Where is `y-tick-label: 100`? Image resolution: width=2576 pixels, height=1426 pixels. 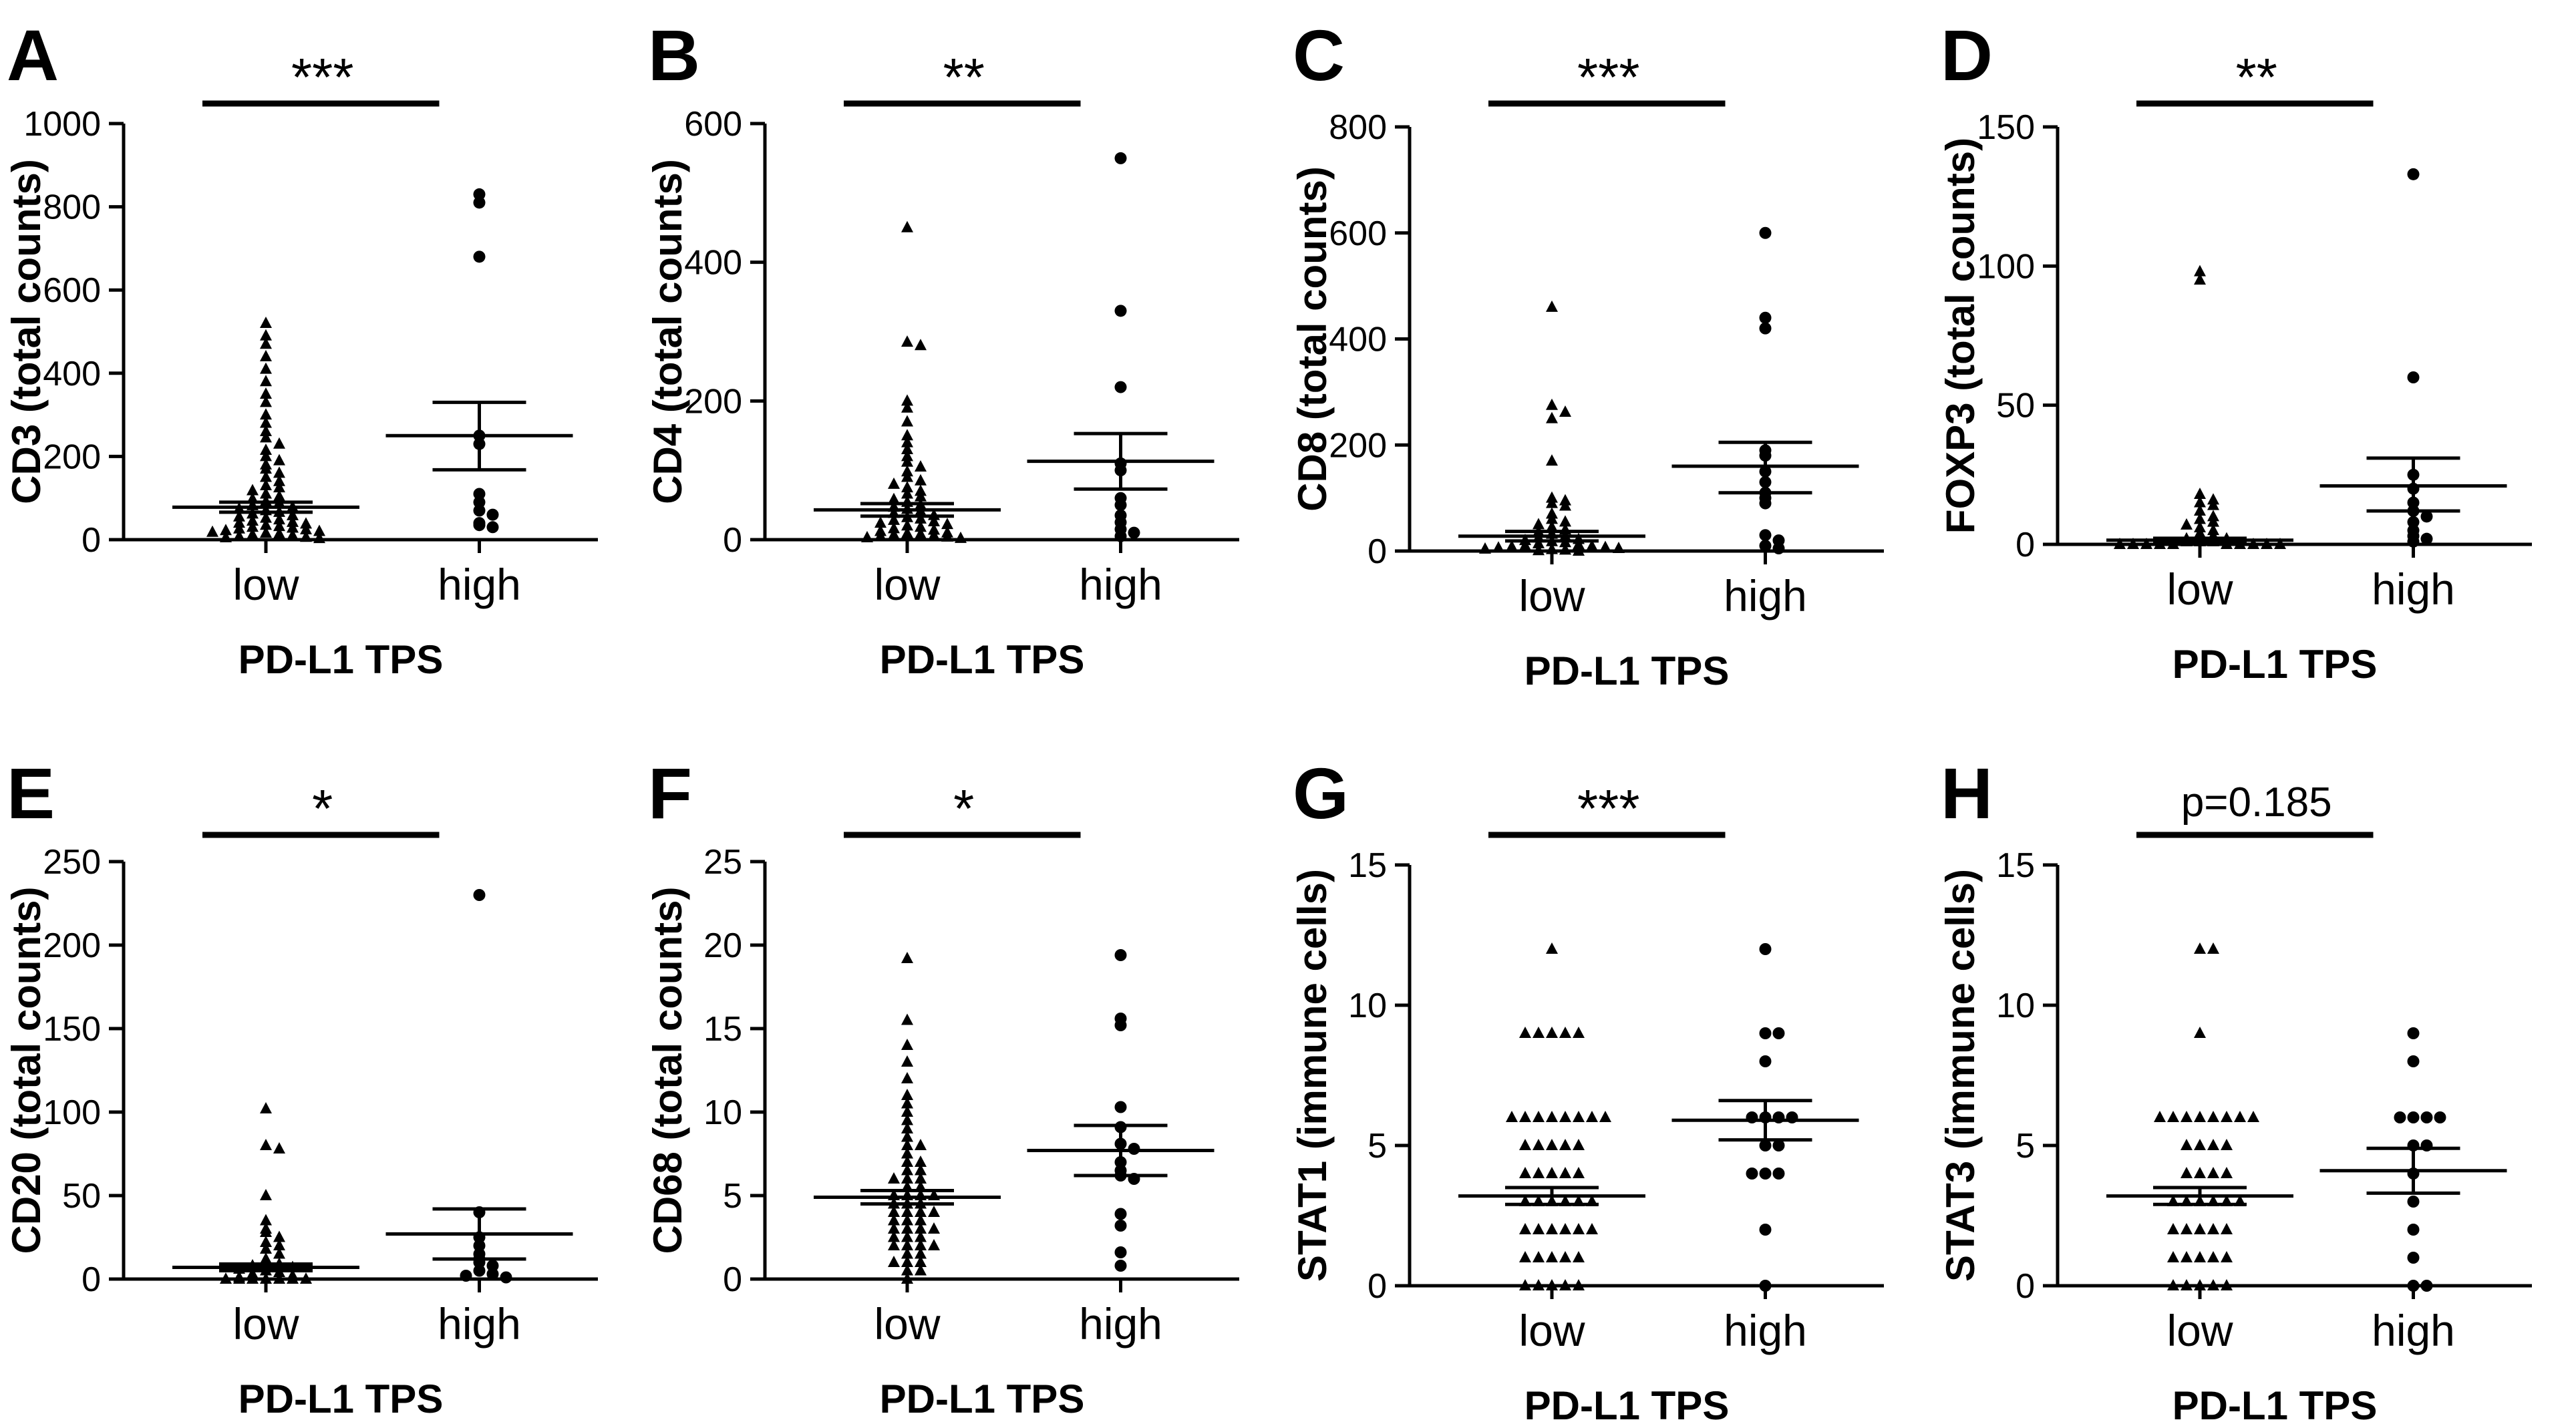
y-tick-label: 100 is located at coordinates (72, 1112).